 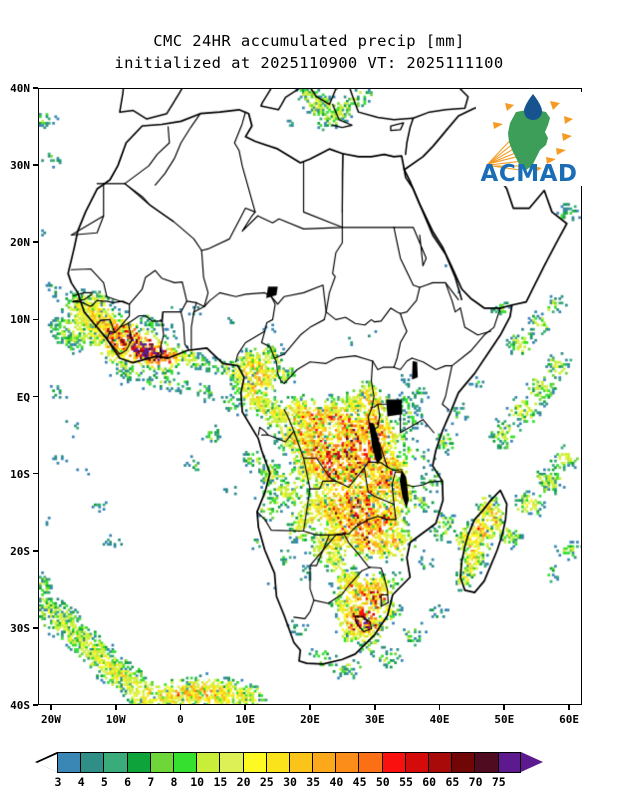 I want to click on logo-triangle-markers, so click(x=533, y=137).